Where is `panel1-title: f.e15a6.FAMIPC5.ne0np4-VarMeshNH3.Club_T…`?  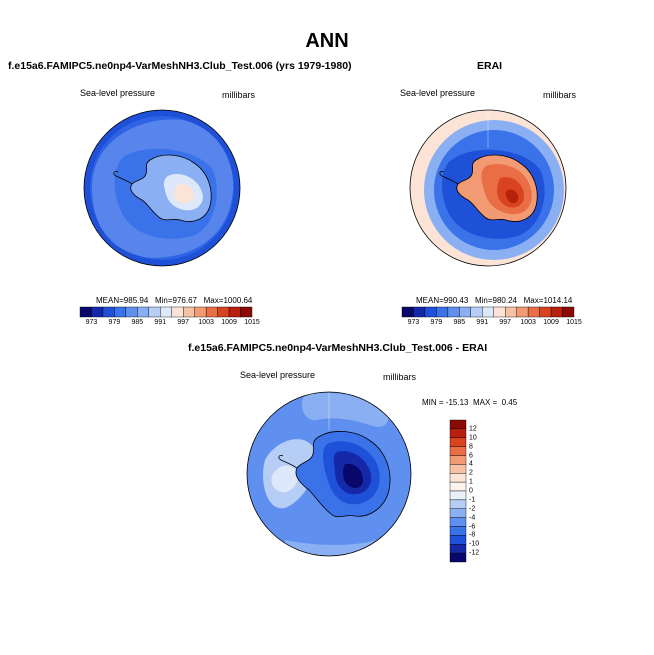
panel1-title: f.e15a6.FAMIPC5.ne0np4-VarMeshNH3.Club_T… is located at coordinates (180, 66).